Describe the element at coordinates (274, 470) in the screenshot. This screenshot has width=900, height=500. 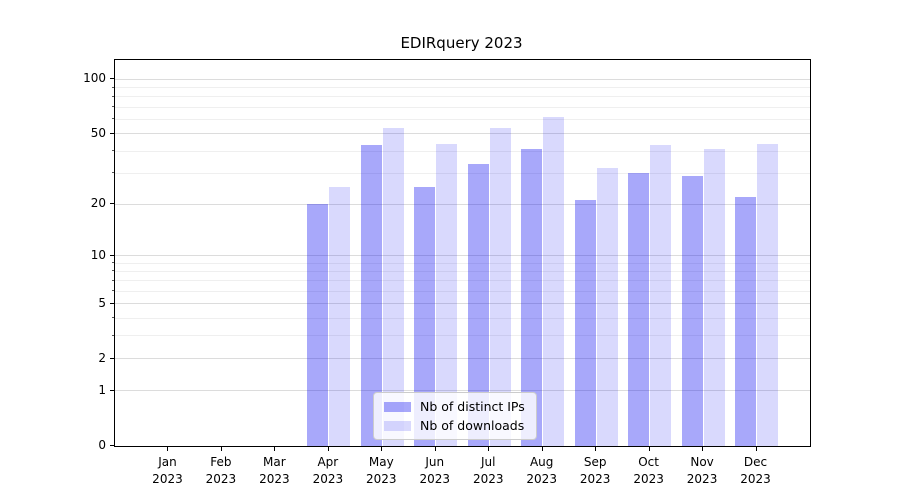
I see `x-tick-label: Mar 2023` at that location.